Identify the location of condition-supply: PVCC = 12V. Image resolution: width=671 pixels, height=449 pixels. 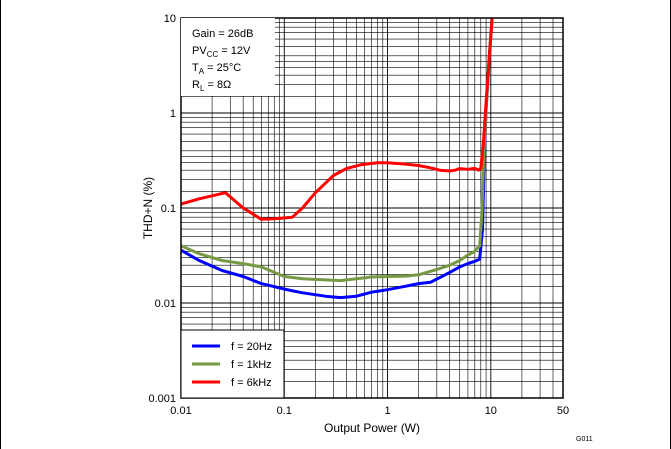
(221, 52).